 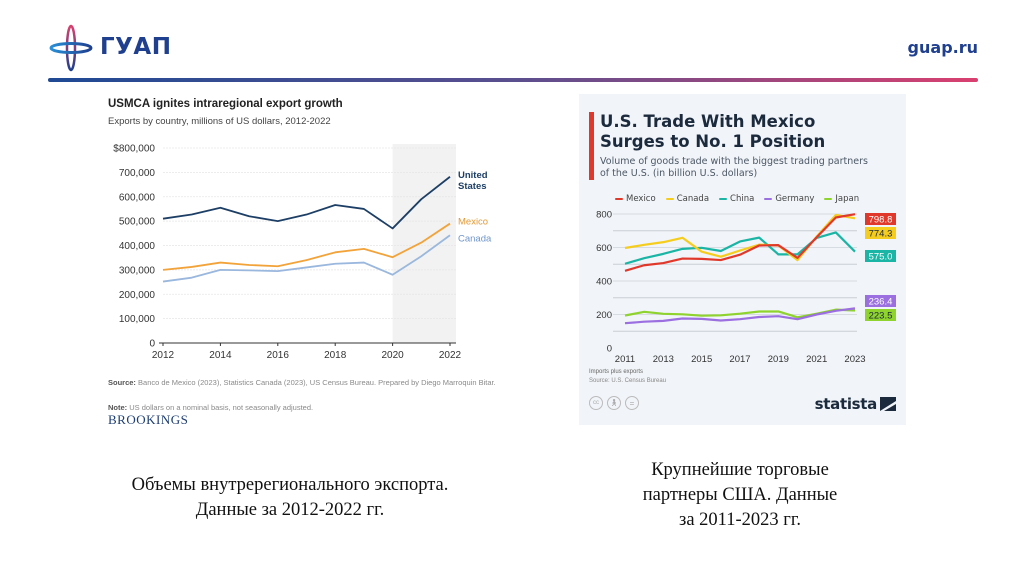 I want to click on statista-logo: statista, so click(x=855, y=404).